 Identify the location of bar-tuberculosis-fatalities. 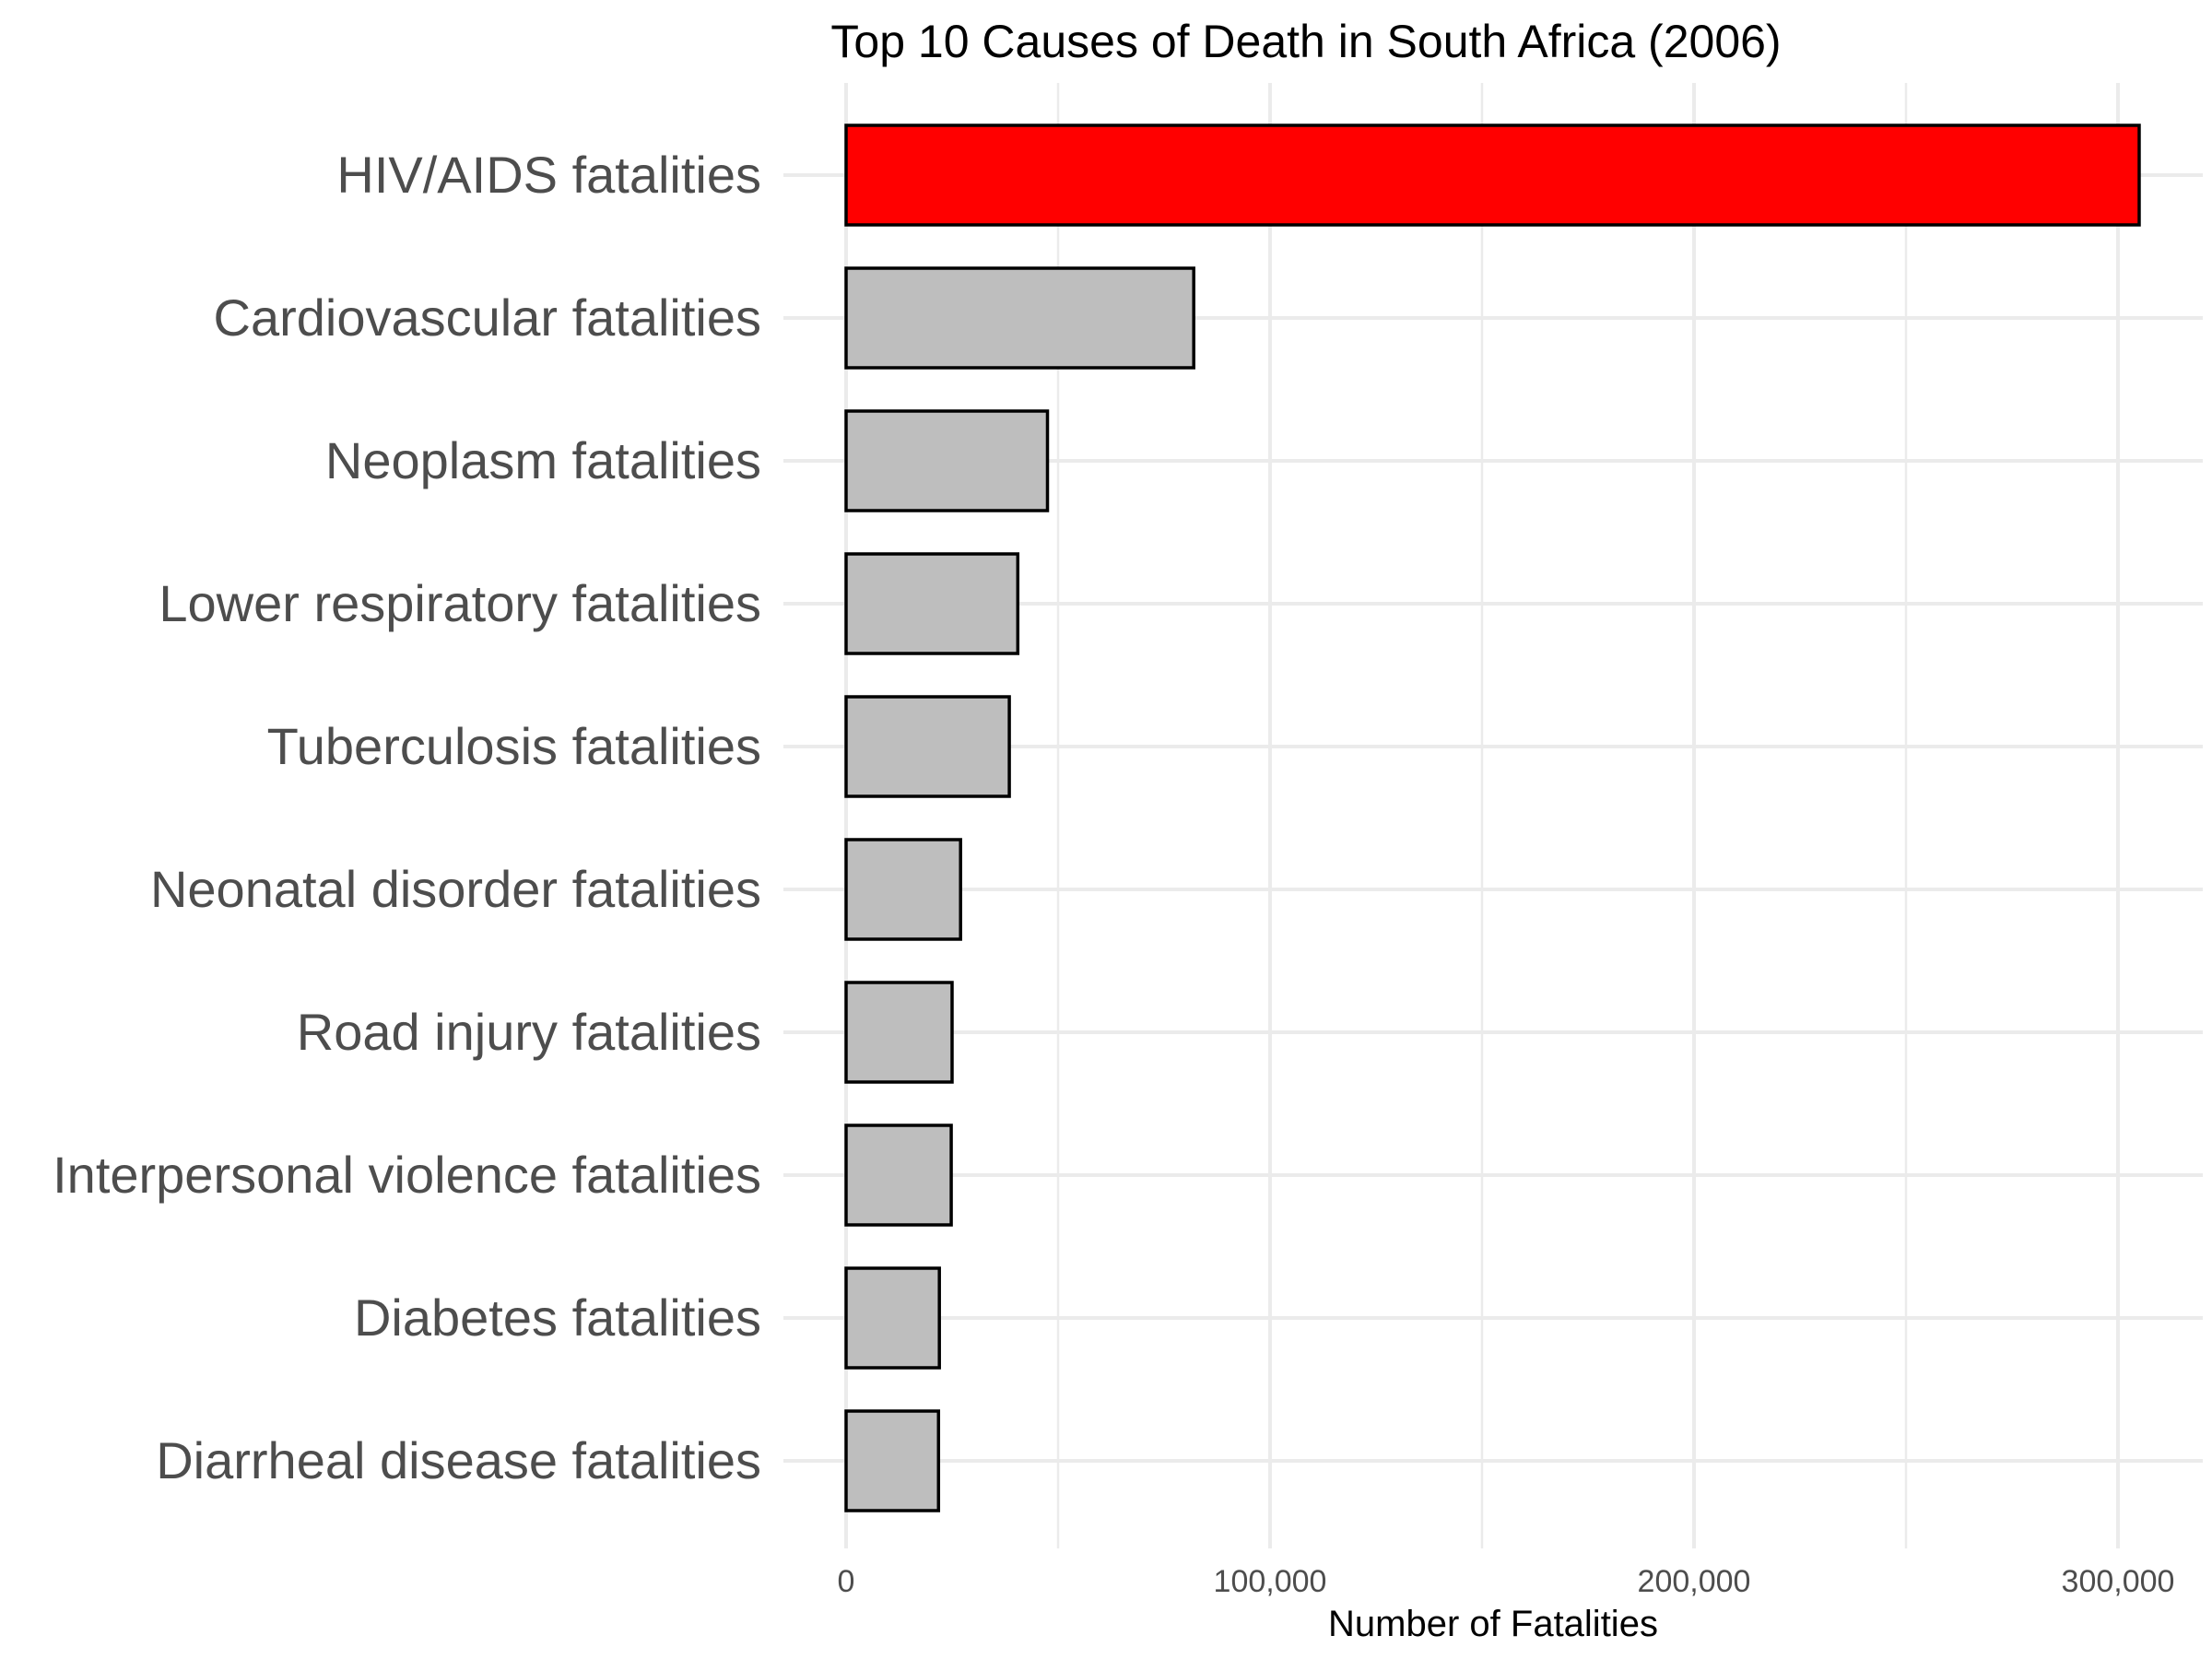
(927, 746).